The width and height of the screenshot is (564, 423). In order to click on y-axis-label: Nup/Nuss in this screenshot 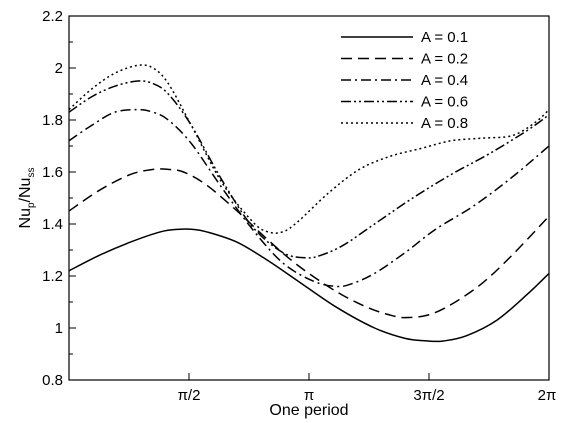, I will do `click(27, 198)`.